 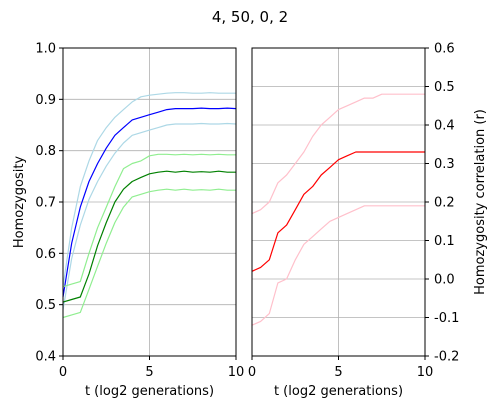 I want to click on right-ylabel: Homozygosity correlation (r), so click(x=480, y=202).